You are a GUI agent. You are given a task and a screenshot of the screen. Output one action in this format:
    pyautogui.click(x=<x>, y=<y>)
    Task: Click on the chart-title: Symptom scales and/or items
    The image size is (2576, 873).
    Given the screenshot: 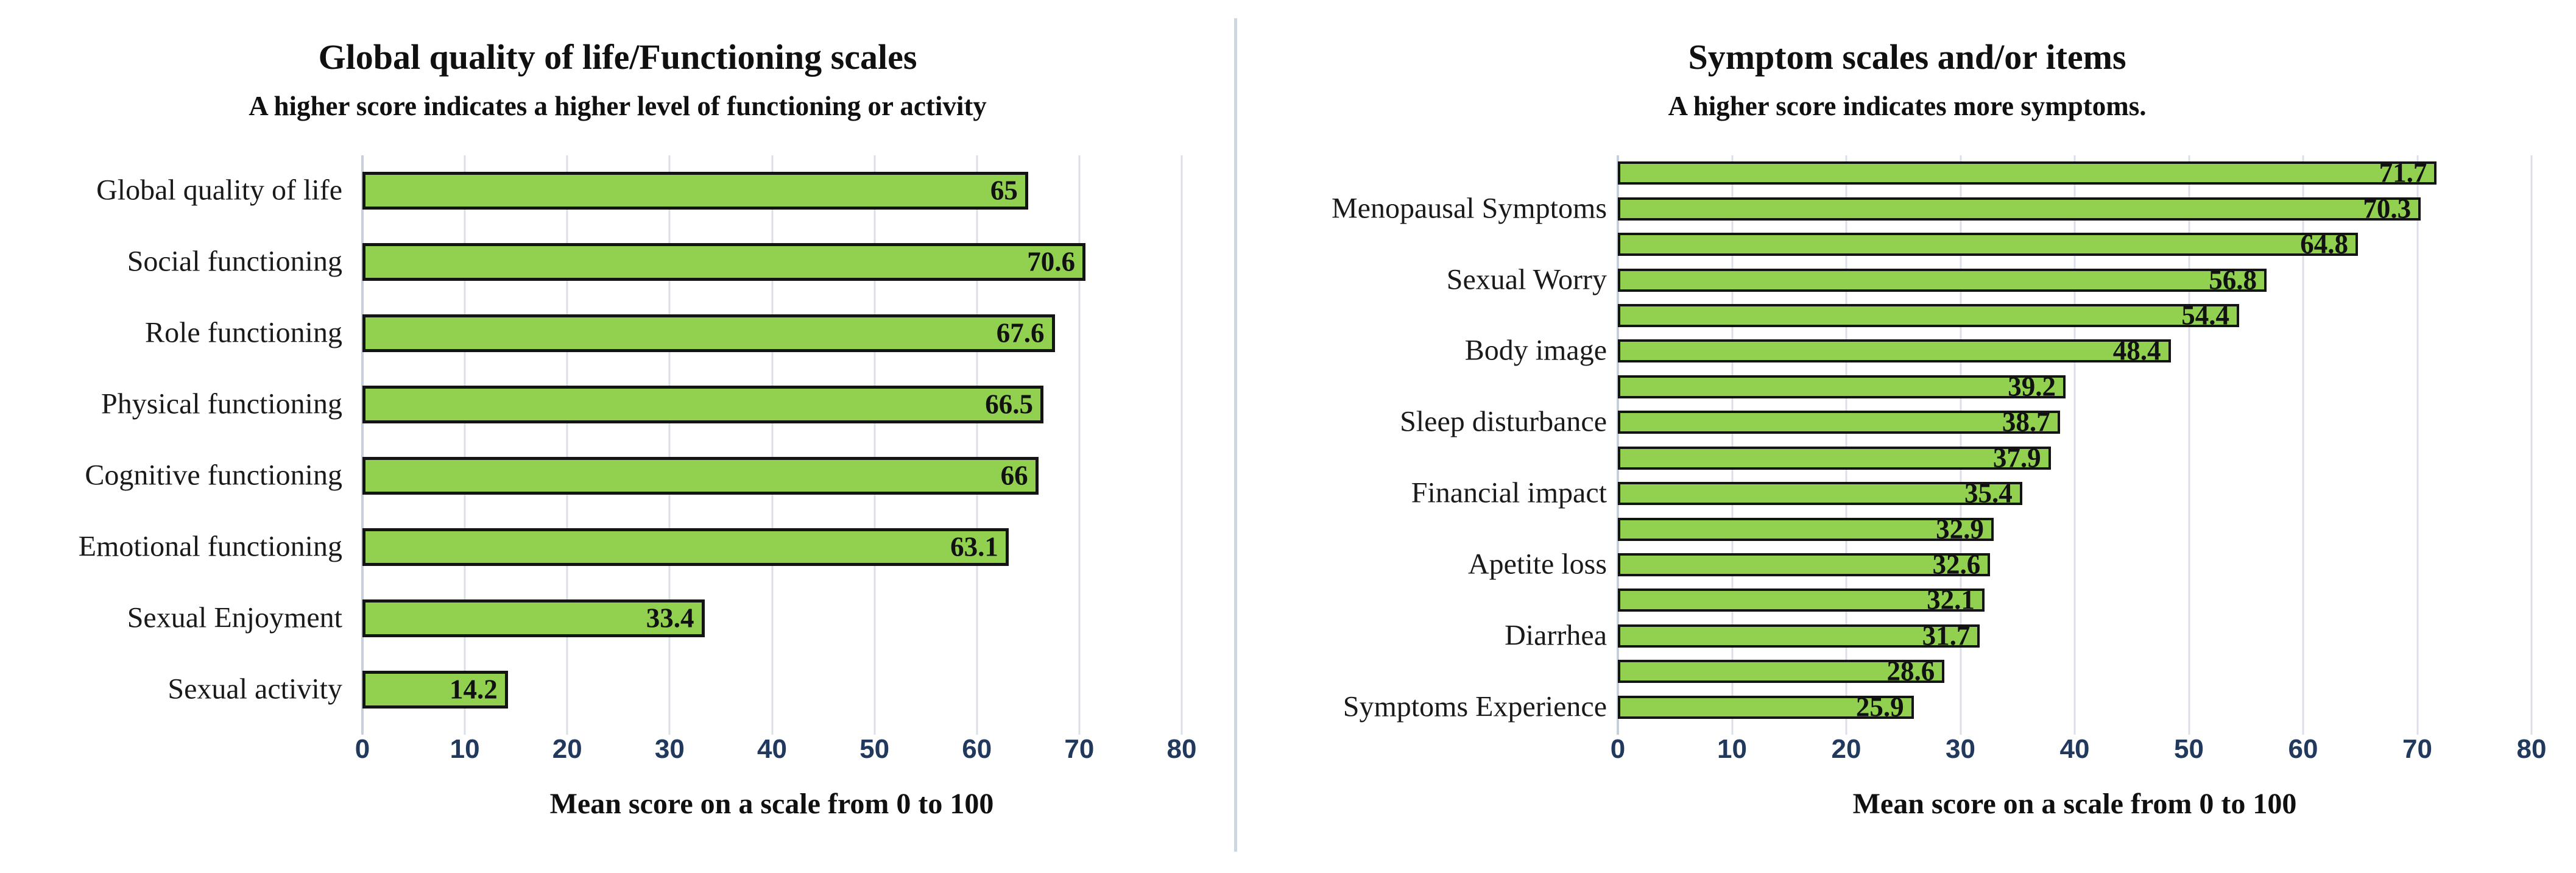 What is the action you would take?
    pyautogui.click(x=1907, y=57)
    